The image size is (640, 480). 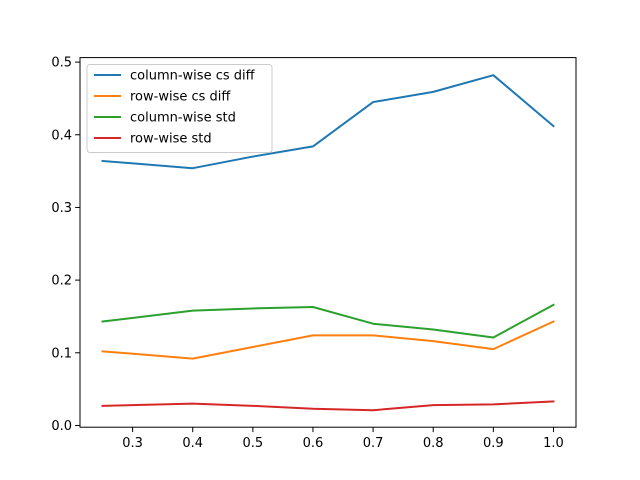 What do you see at coordinates (61, 208) in the screenshot?
I see `y-tick-label: 0.3` at bounding box center [61, 208].